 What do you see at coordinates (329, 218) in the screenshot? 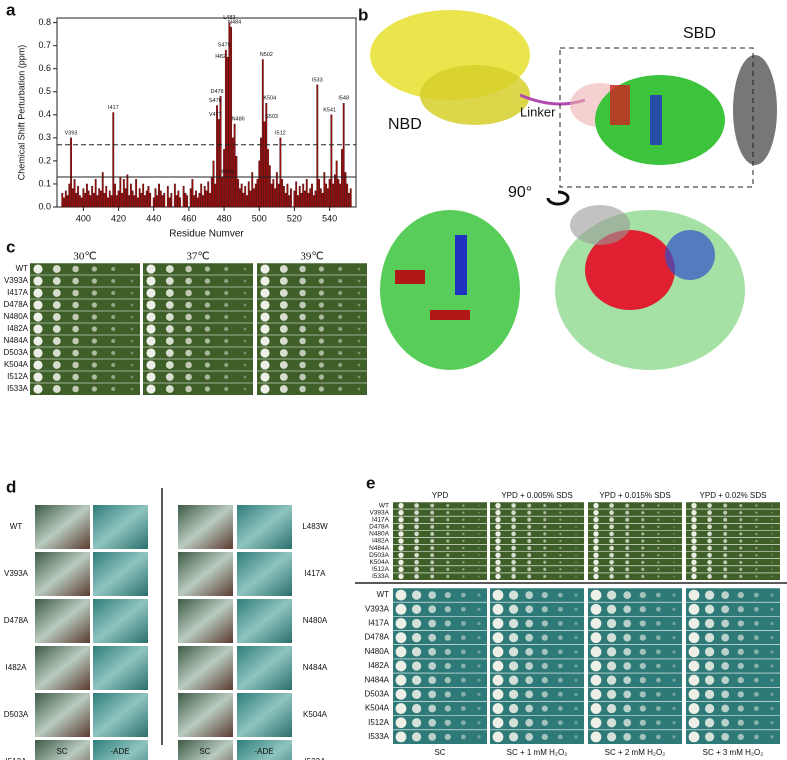
I see `x-tick-label: 540` at bounding box center [329, 218].